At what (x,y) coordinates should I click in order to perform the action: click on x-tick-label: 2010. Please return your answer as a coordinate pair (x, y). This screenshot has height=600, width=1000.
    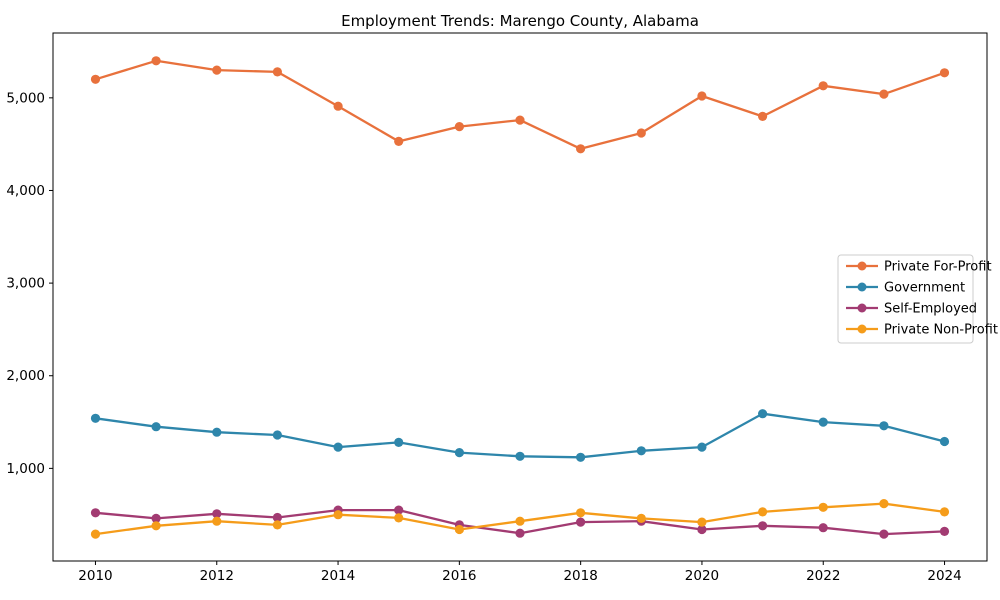
    Looking at the image, I should click on (95, 576).